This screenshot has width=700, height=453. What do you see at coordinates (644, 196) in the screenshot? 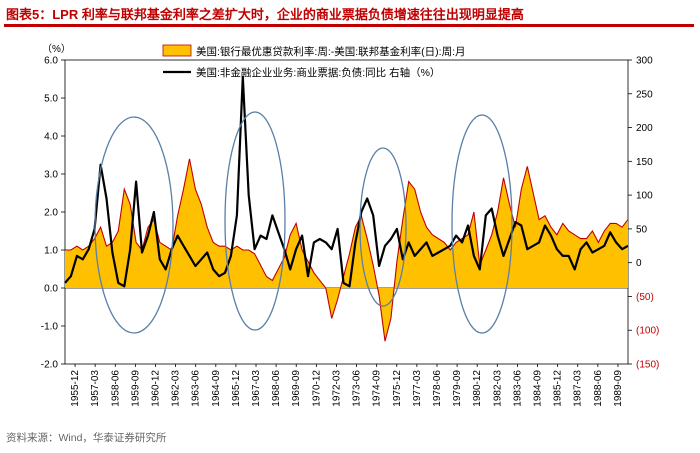
I see `right-tick-label: 100` at bounding box center [644, 196].